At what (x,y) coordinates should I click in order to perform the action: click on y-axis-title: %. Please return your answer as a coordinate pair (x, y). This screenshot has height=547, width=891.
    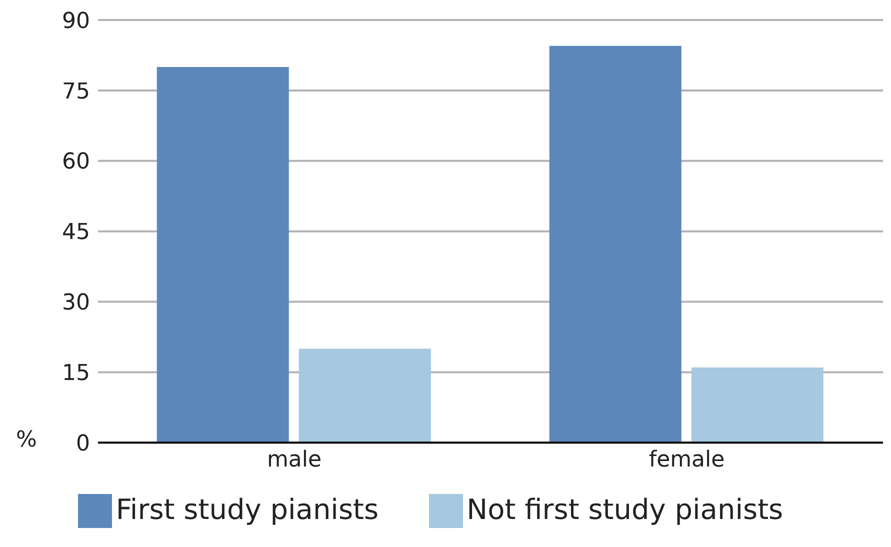
    Looking at the image, I should click on (26, 440).